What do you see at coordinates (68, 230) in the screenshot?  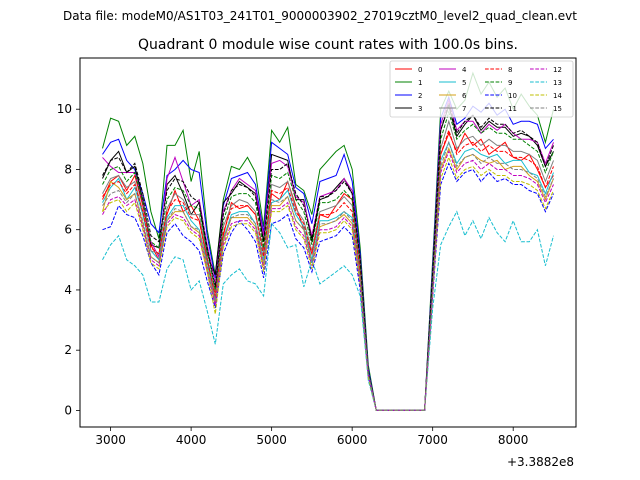 I see `y-tick-label: 6` at bounding box center [68, 230].